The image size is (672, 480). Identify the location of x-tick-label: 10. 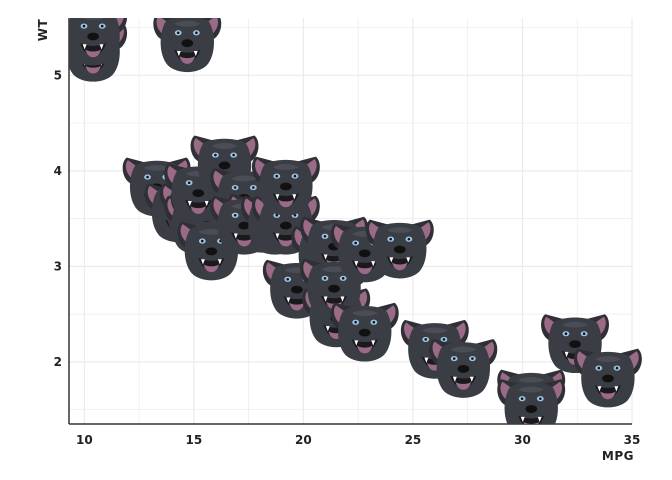
(84, 440).